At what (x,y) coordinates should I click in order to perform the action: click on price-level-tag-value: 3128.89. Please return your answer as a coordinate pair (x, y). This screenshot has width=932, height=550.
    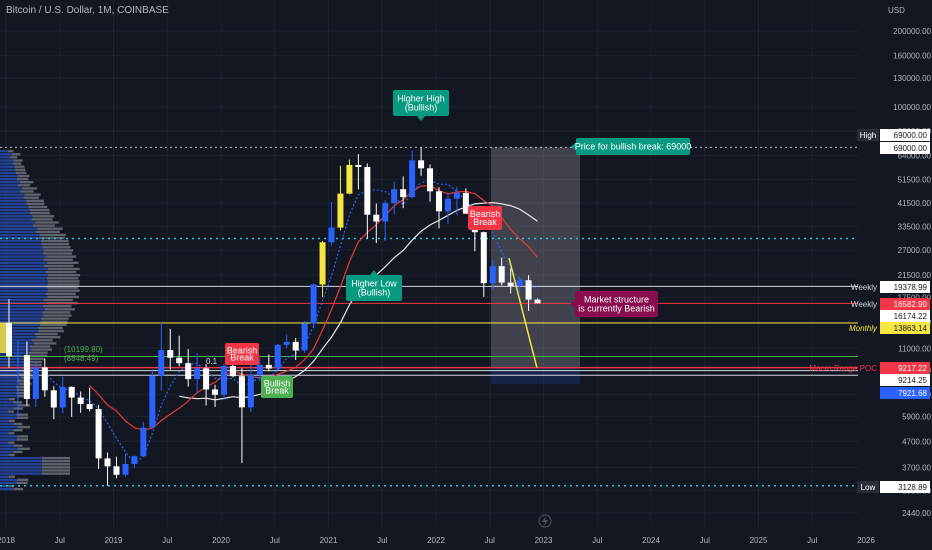
    Looking at the image, I should click on (912, 487).